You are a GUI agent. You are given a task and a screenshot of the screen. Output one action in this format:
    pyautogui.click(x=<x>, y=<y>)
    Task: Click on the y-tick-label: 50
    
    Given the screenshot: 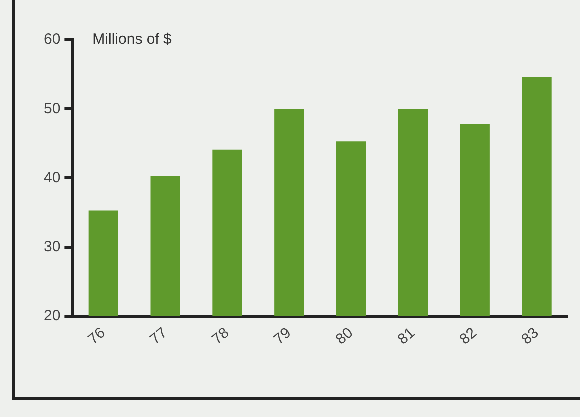 What is the action you would take?
    pyautogui.click(x=52, y=109)
    